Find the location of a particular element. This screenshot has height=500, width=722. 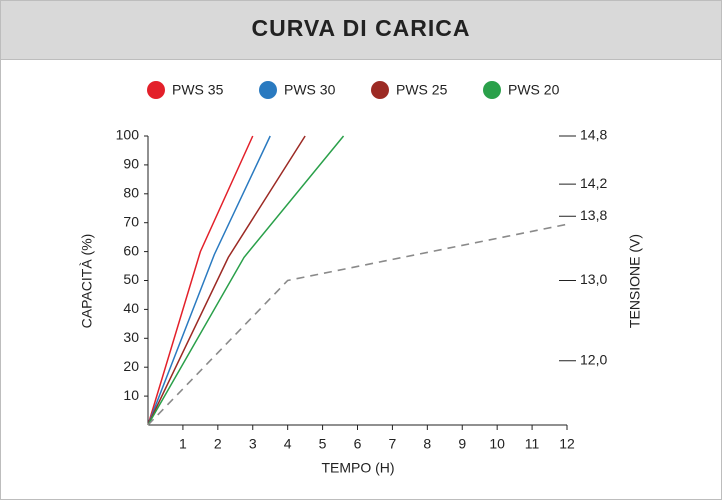

x-tick-label: 6 is located at coordinates (358, 444).